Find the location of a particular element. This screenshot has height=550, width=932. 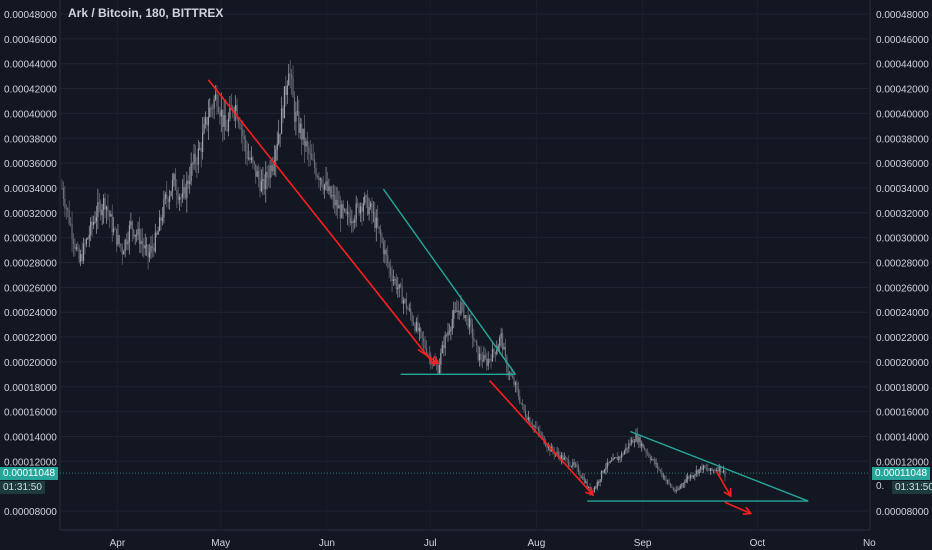

x-axis: Apr May Jun Jul Aug Sep Oct No is located at coordinates (493, 543).